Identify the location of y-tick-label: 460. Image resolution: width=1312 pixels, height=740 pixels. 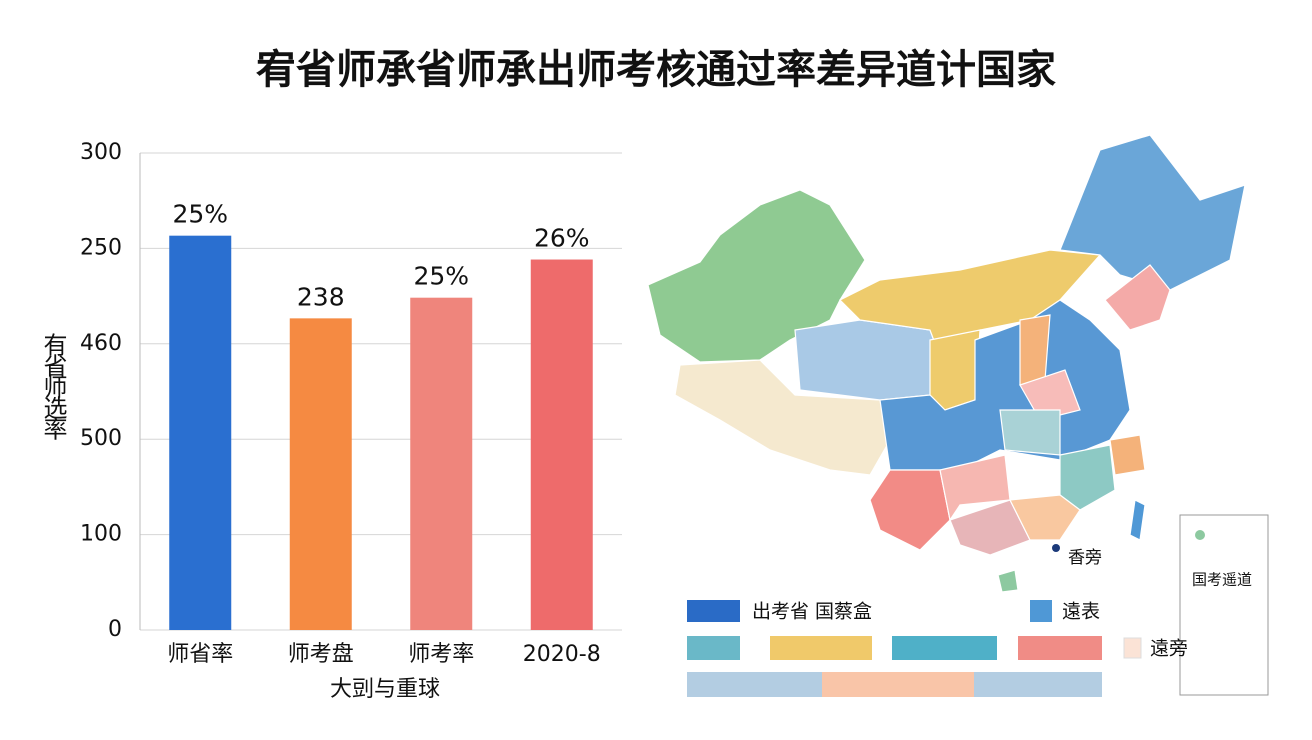
(101, 343).